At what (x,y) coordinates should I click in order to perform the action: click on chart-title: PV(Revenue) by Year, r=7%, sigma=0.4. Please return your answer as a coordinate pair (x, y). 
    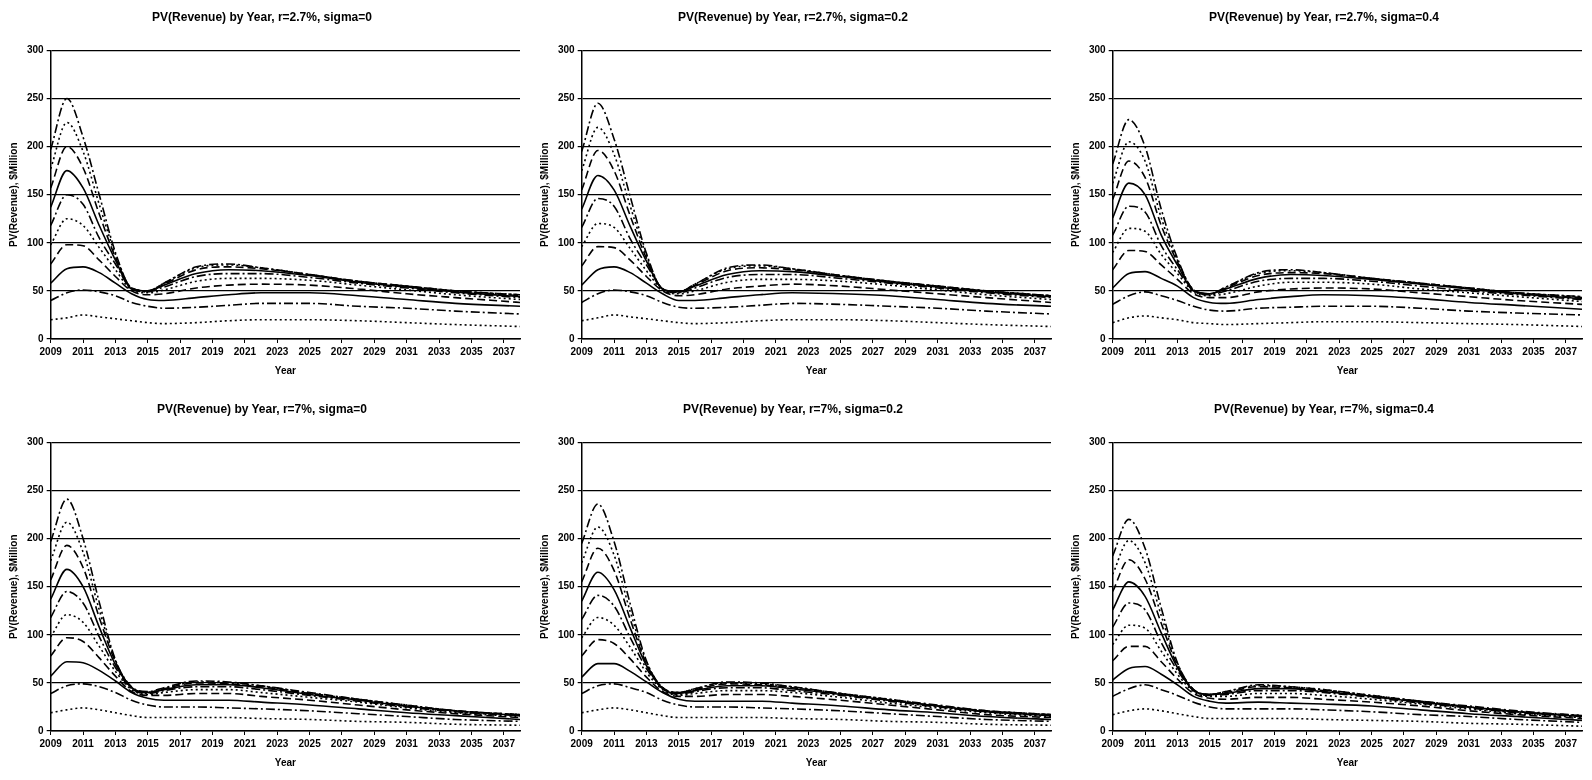
    Looking at the image, I should click on (1324, 408).